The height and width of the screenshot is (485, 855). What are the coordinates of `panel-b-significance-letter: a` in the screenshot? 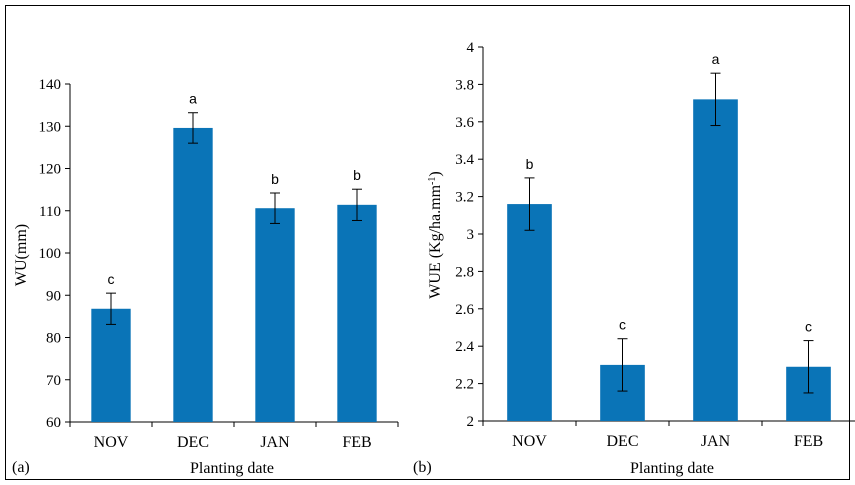 It's located at (716, 59).